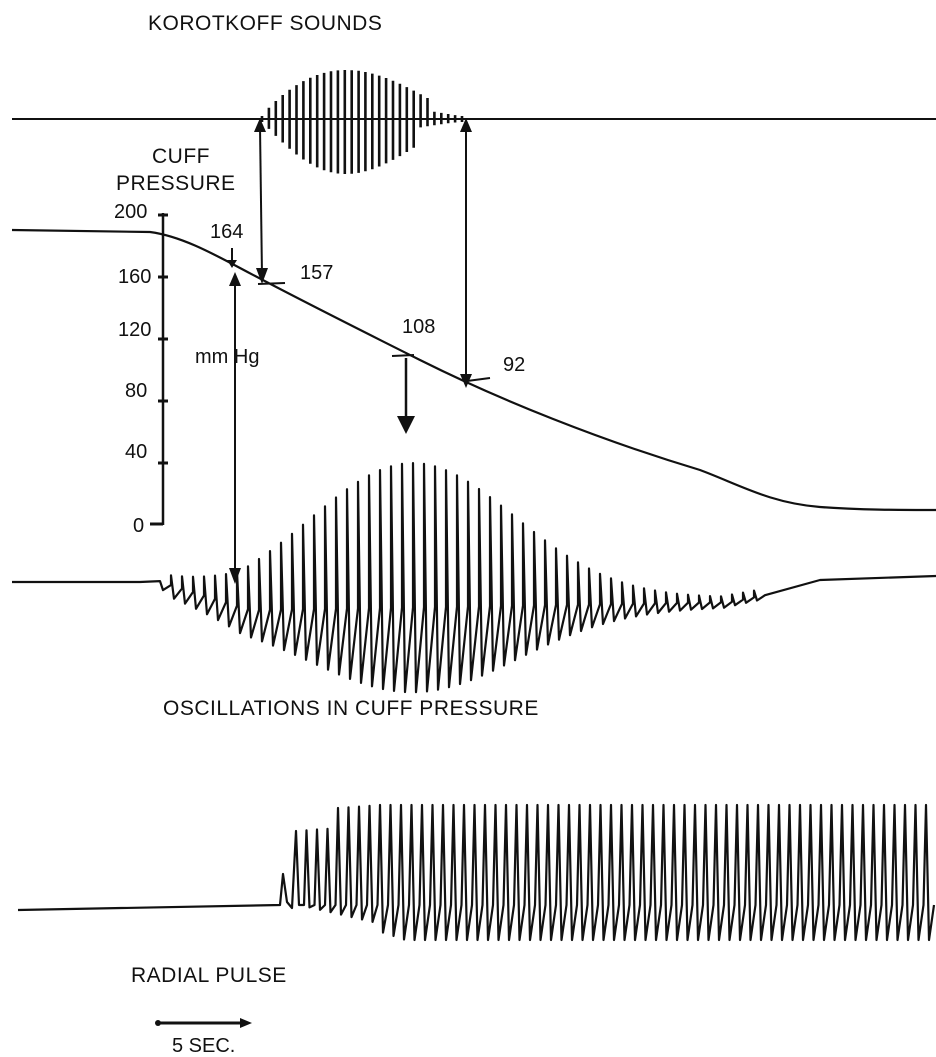 The height and width of the screenshot is (1057, 936). What do you see at coordinates (226, 232) in the screenshot?
I see `marker-164-label: 164` at bounding box center [226, 232].